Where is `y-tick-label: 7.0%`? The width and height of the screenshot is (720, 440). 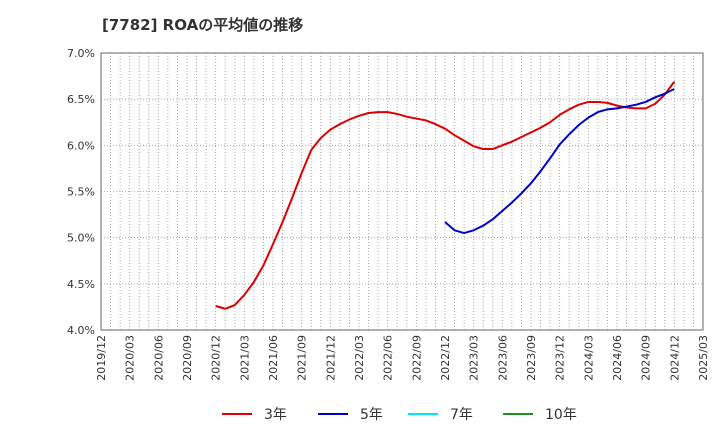 y-tick-label: 7.0% is located at coordinates (81, 53).